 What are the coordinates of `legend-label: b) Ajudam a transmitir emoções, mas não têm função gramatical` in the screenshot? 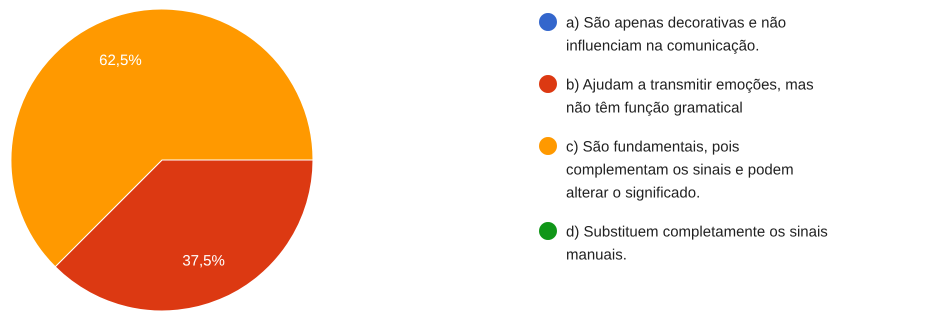 It's located at (690, 96).